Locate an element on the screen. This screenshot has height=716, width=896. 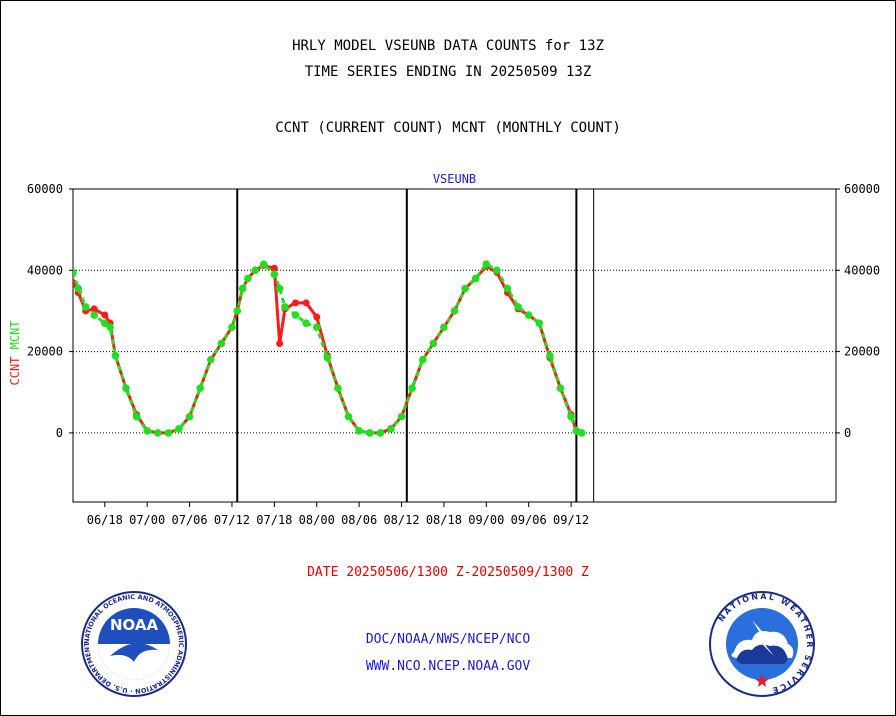
xtick-label-2: 07/06 is located at coordinates (190, 520).